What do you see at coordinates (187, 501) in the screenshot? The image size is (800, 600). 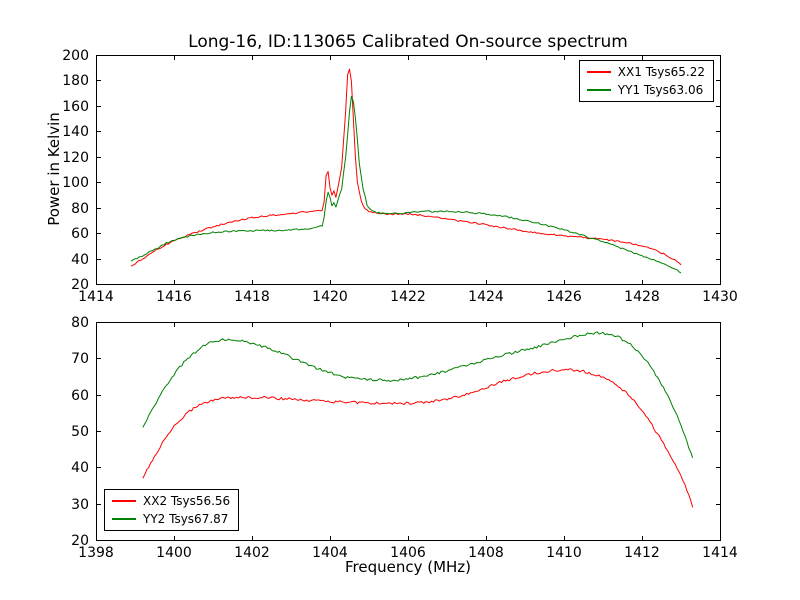 I see `legend-label: XX2 Tsys56.56` at bounding box center [187, 501].